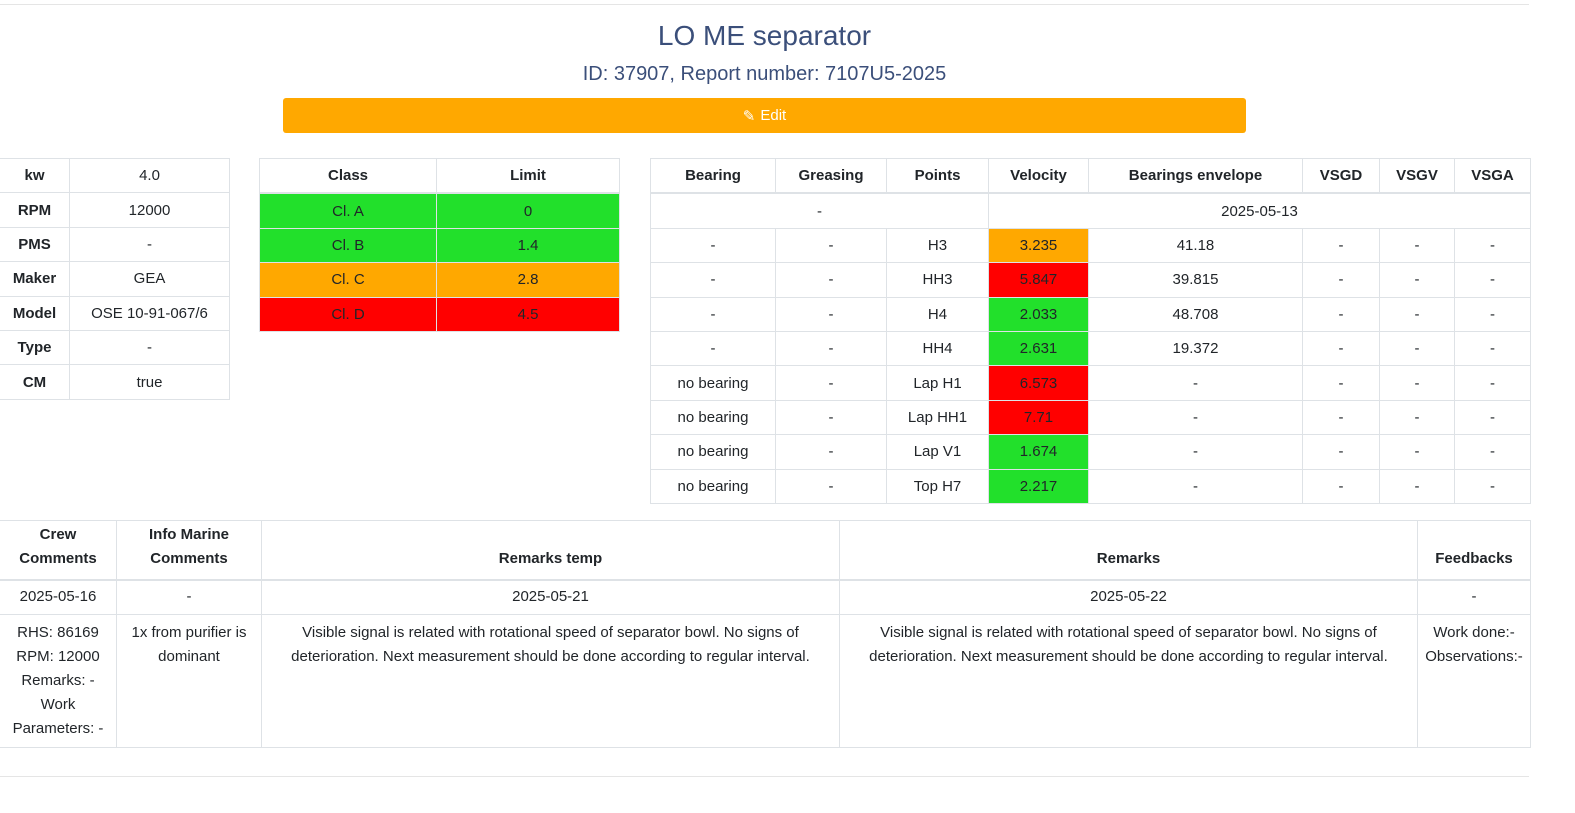 The image size is (1575, 813). What do you see at coordinates (1259, 210) in the screenshot?
I see `measurement-date: 2025-05-13` at bounding box center [1259, 210].